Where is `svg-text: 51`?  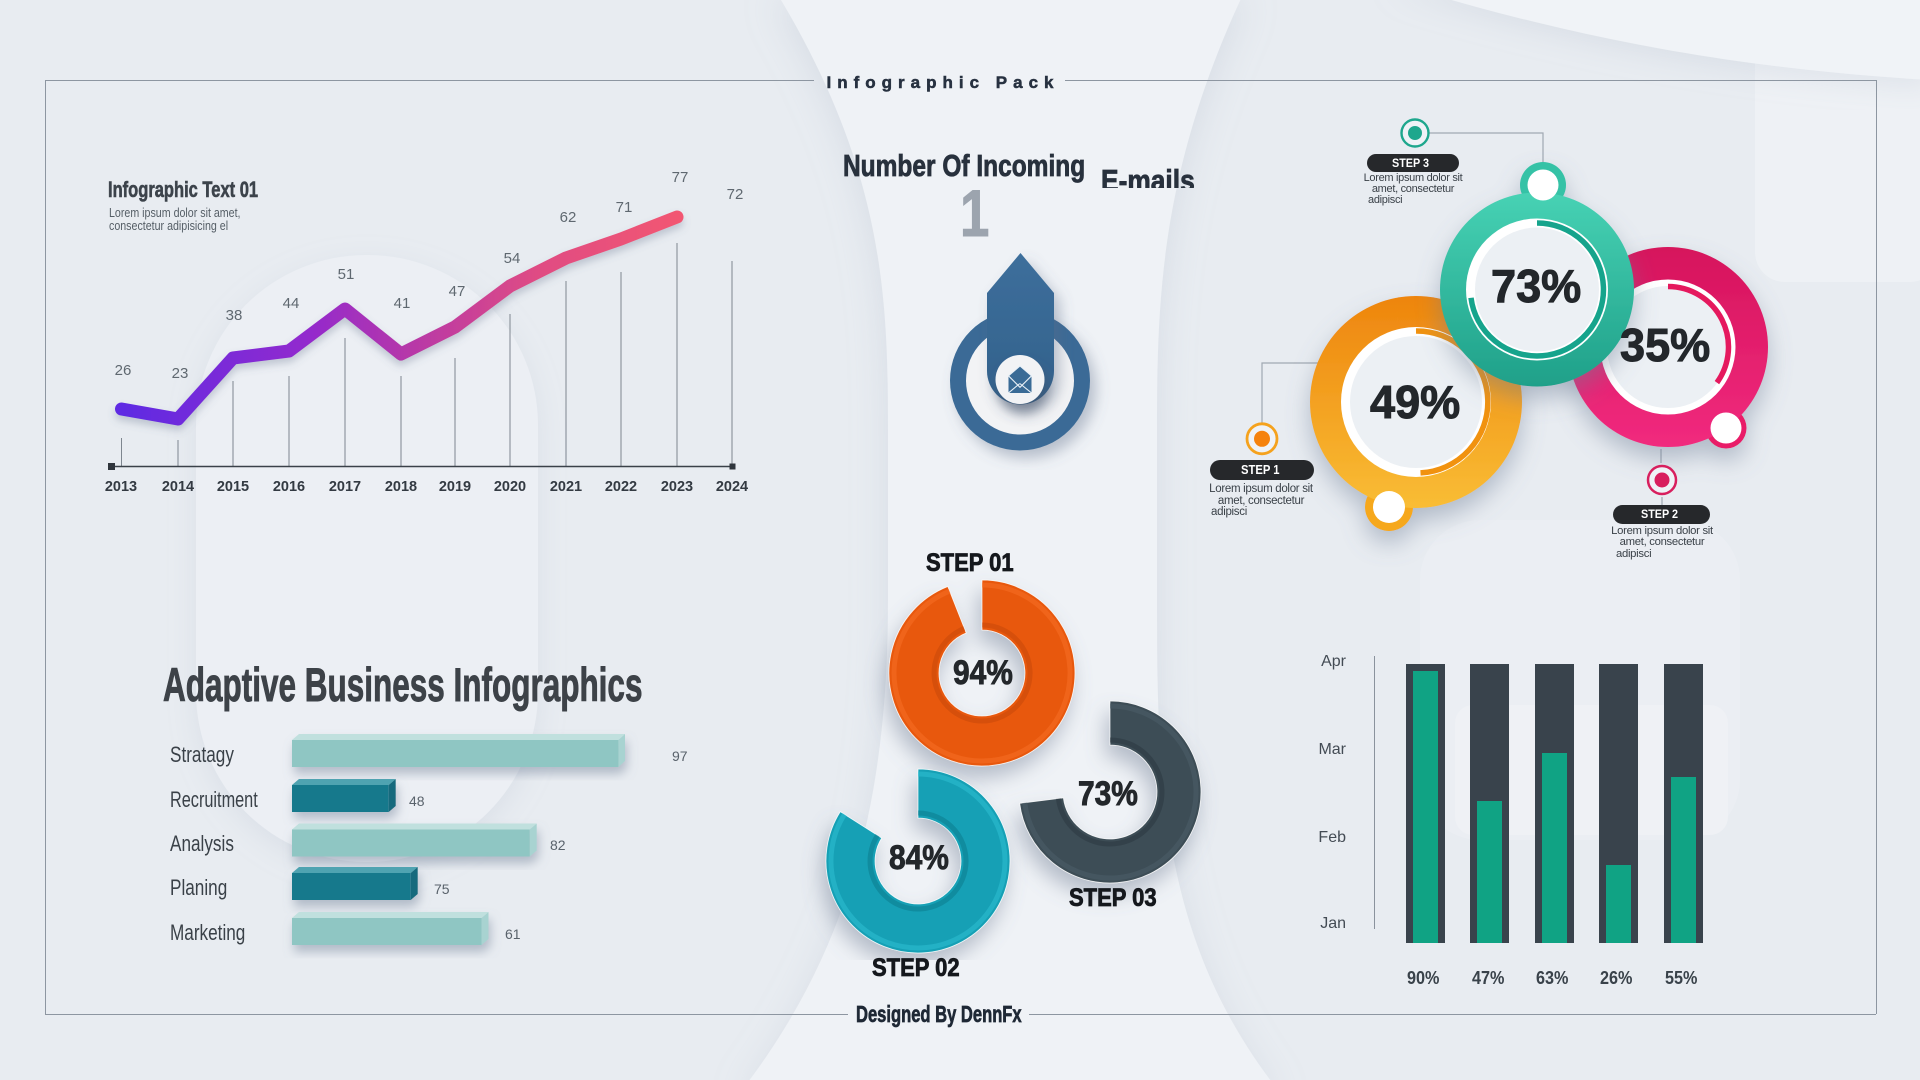 svg-text: 51 is located at coordinates (346, 274).